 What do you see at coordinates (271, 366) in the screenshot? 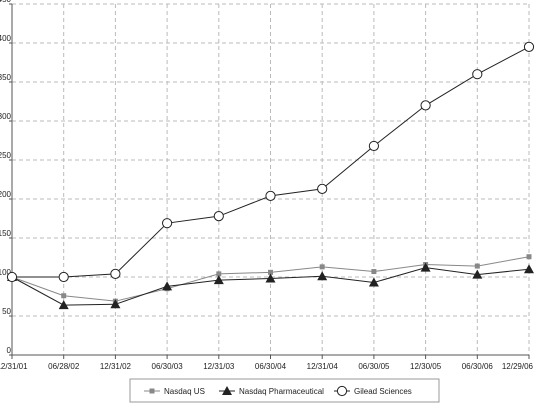
I see `x-tick-label: 06/30/04` at bounding box center [271, 366].